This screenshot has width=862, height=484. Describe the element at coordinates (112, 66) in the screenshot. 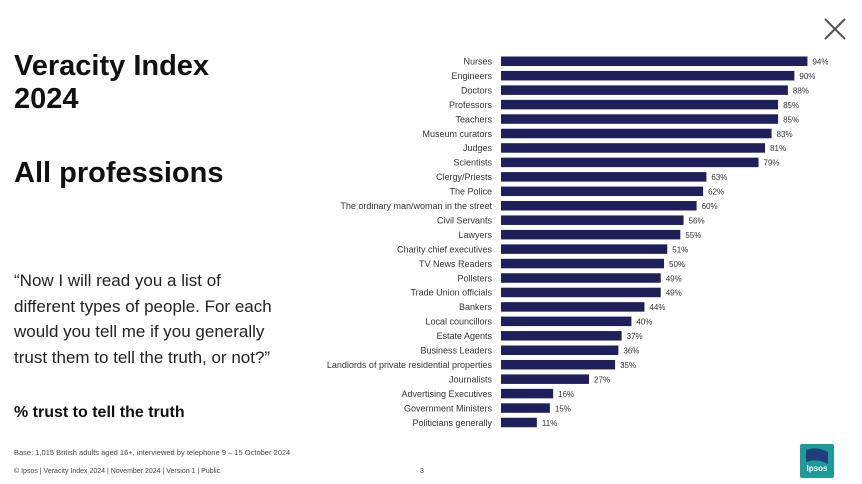

I see `slide-title-line1: Veracity Index` at that location.